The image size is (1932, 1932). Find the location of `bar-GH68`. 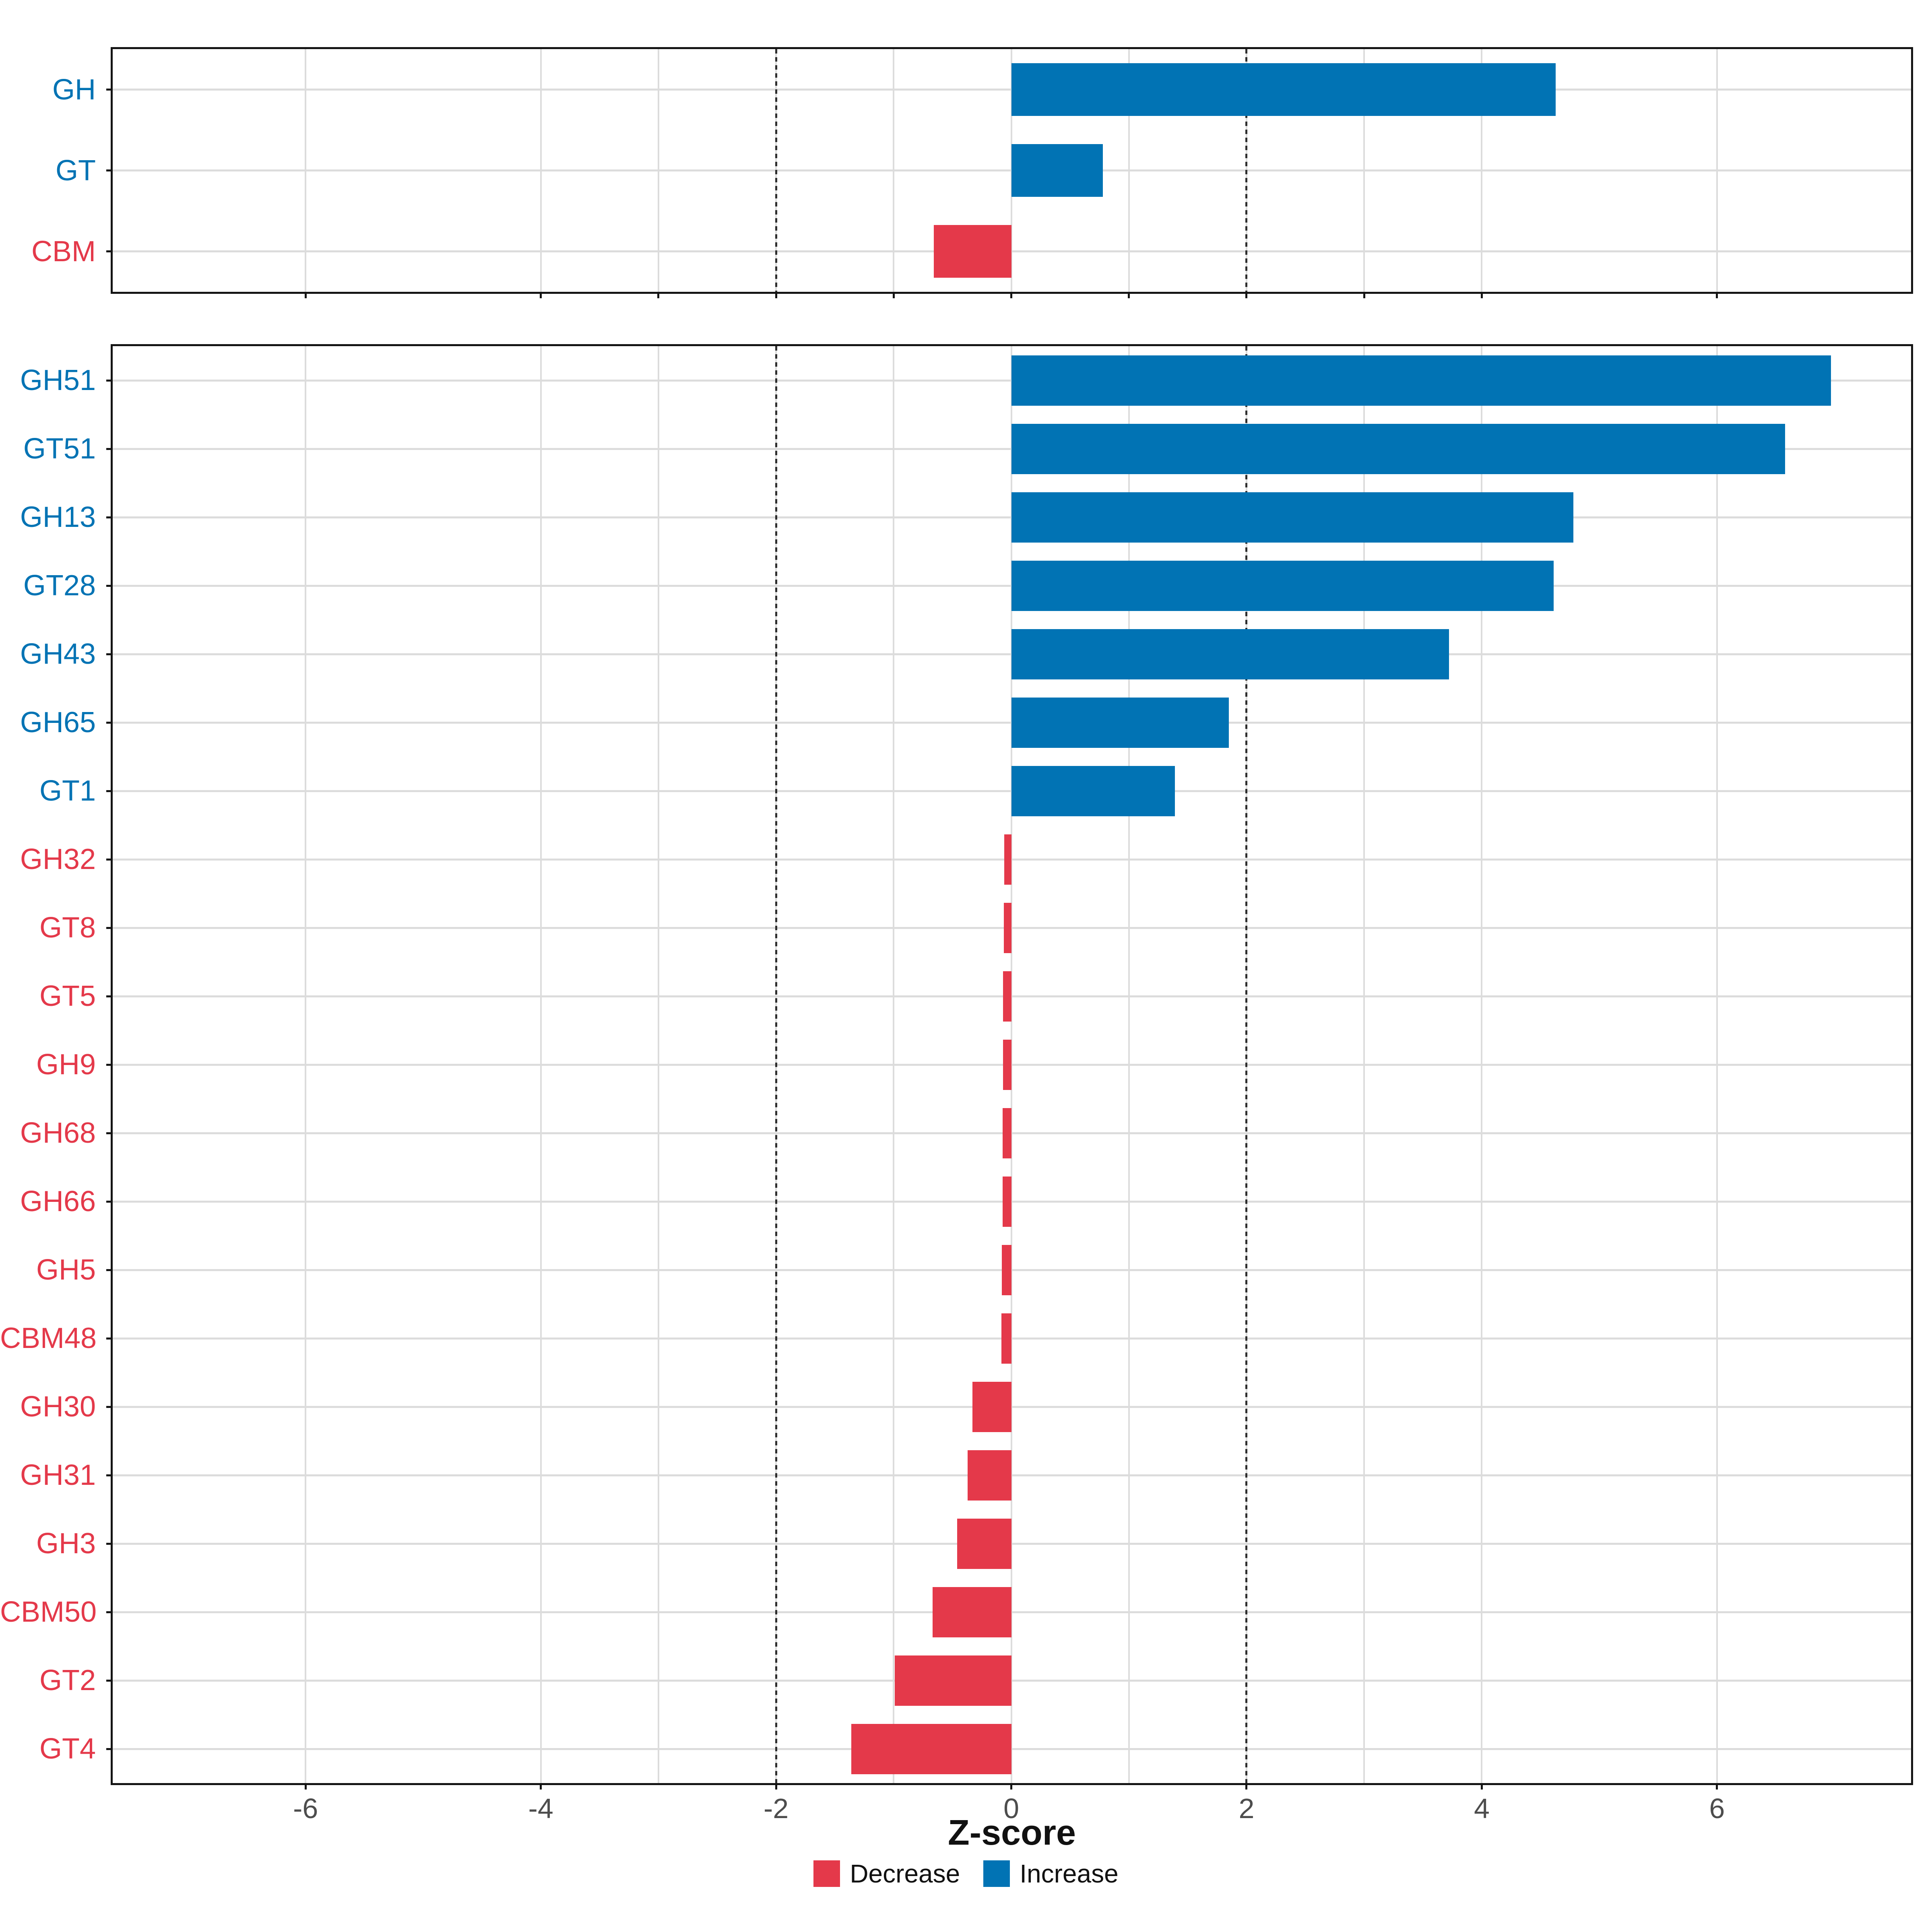

bar-GH68 is located at coordinates (1007, 1133).